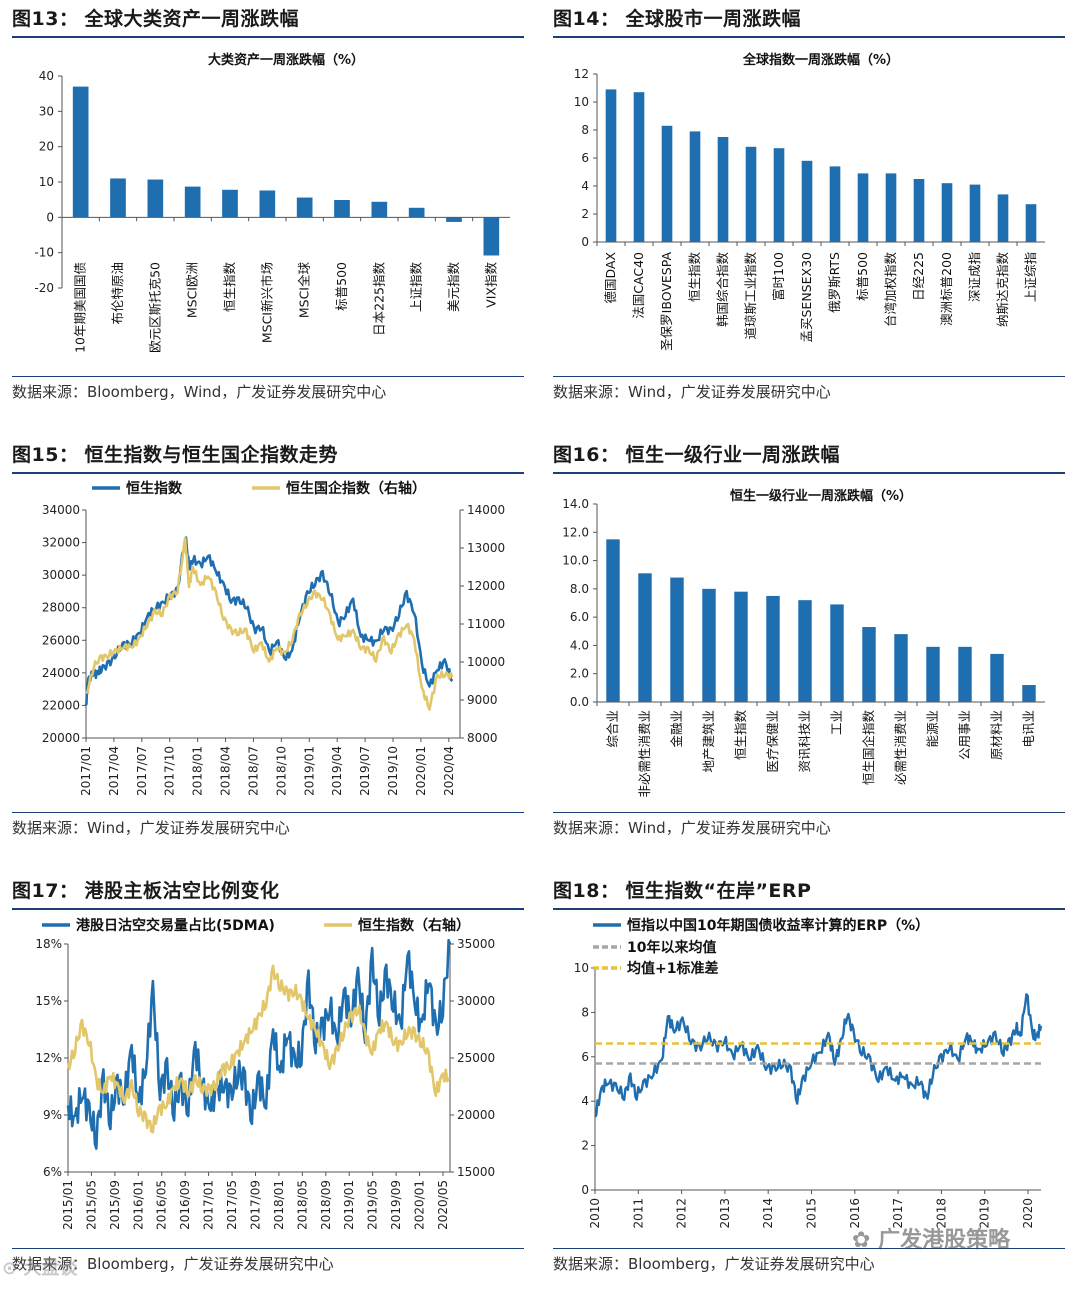  I want to click on figure-source: 数据来源：Bloomberg，Wind，广发证券发展研究中心, so click(268, 391).